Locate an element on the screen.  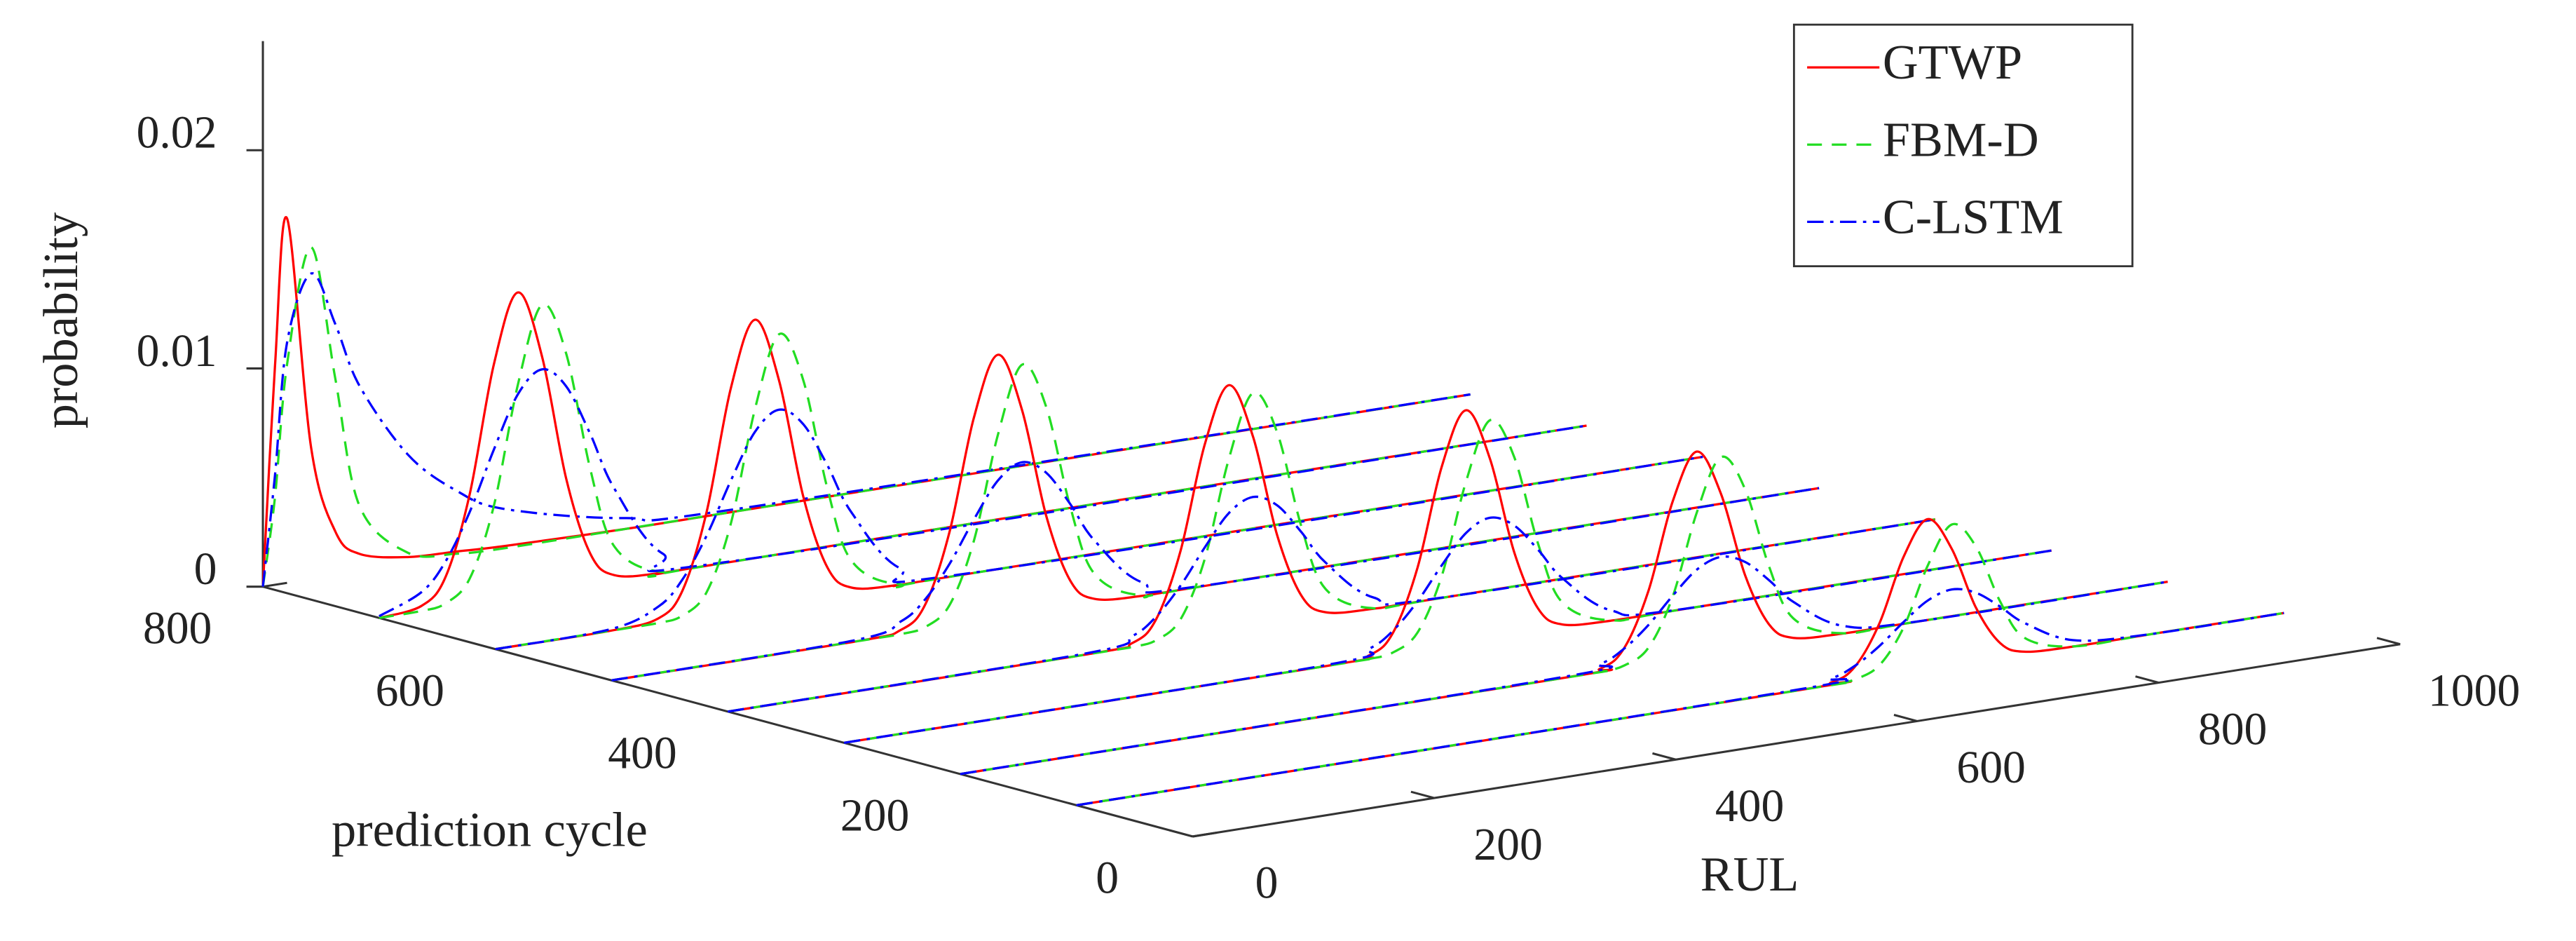
z-tick-label: 0.01 is located at coordinates (177, 351).